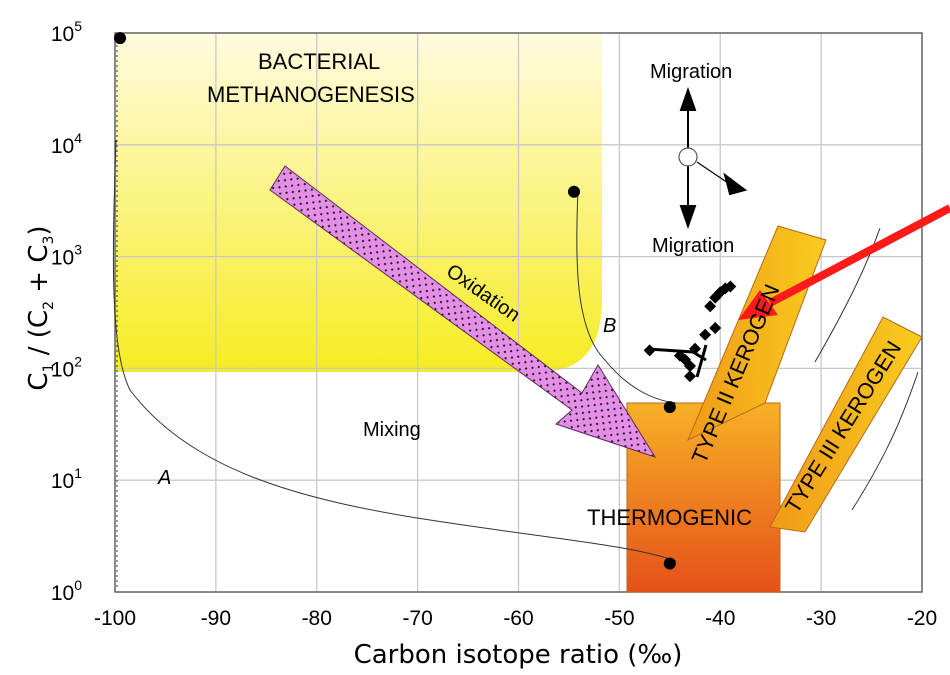 This screenshot has width=950, height=675. I want to click on thermogenic-label: THERMOGENIC, so click(669, 517).